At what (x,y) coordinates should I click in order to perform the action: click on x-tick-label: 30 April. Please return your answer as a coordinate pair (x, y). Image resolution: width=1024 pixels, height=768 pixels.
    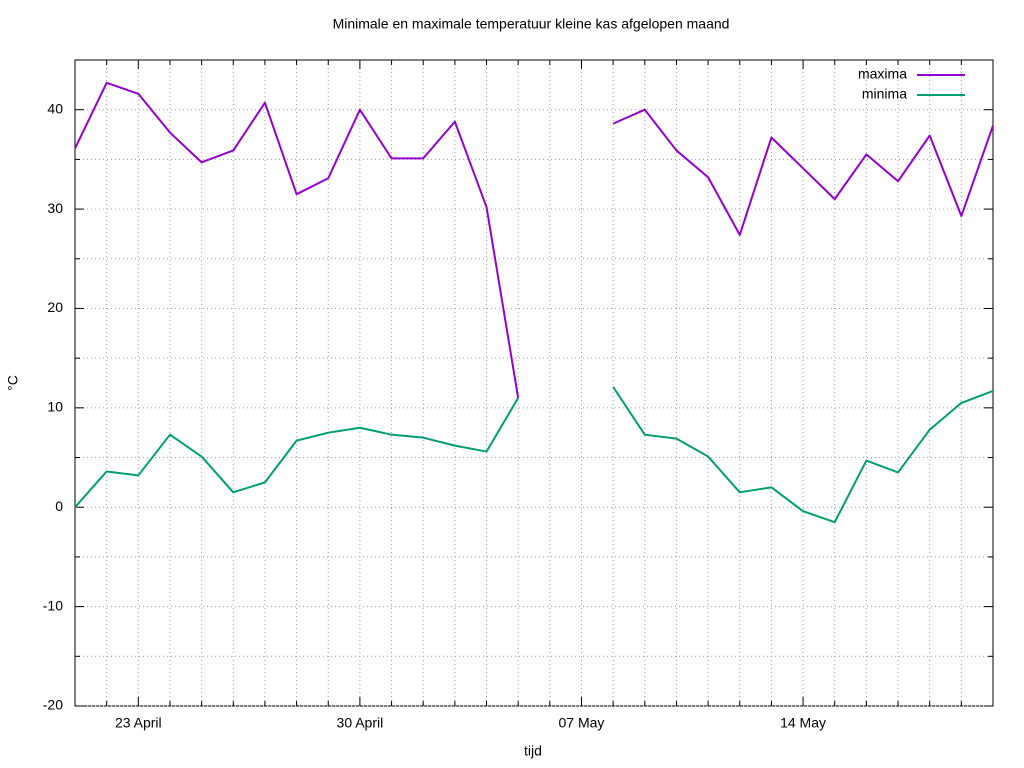
    Looking at the image, I should click on (360, 723).